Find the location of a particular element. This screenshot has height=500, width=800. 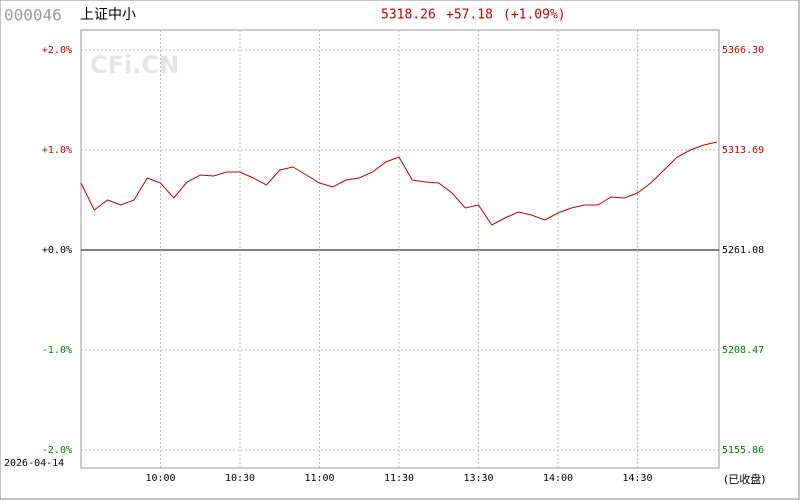

date: 2026-04-14 is located at coordinates (34, 463).